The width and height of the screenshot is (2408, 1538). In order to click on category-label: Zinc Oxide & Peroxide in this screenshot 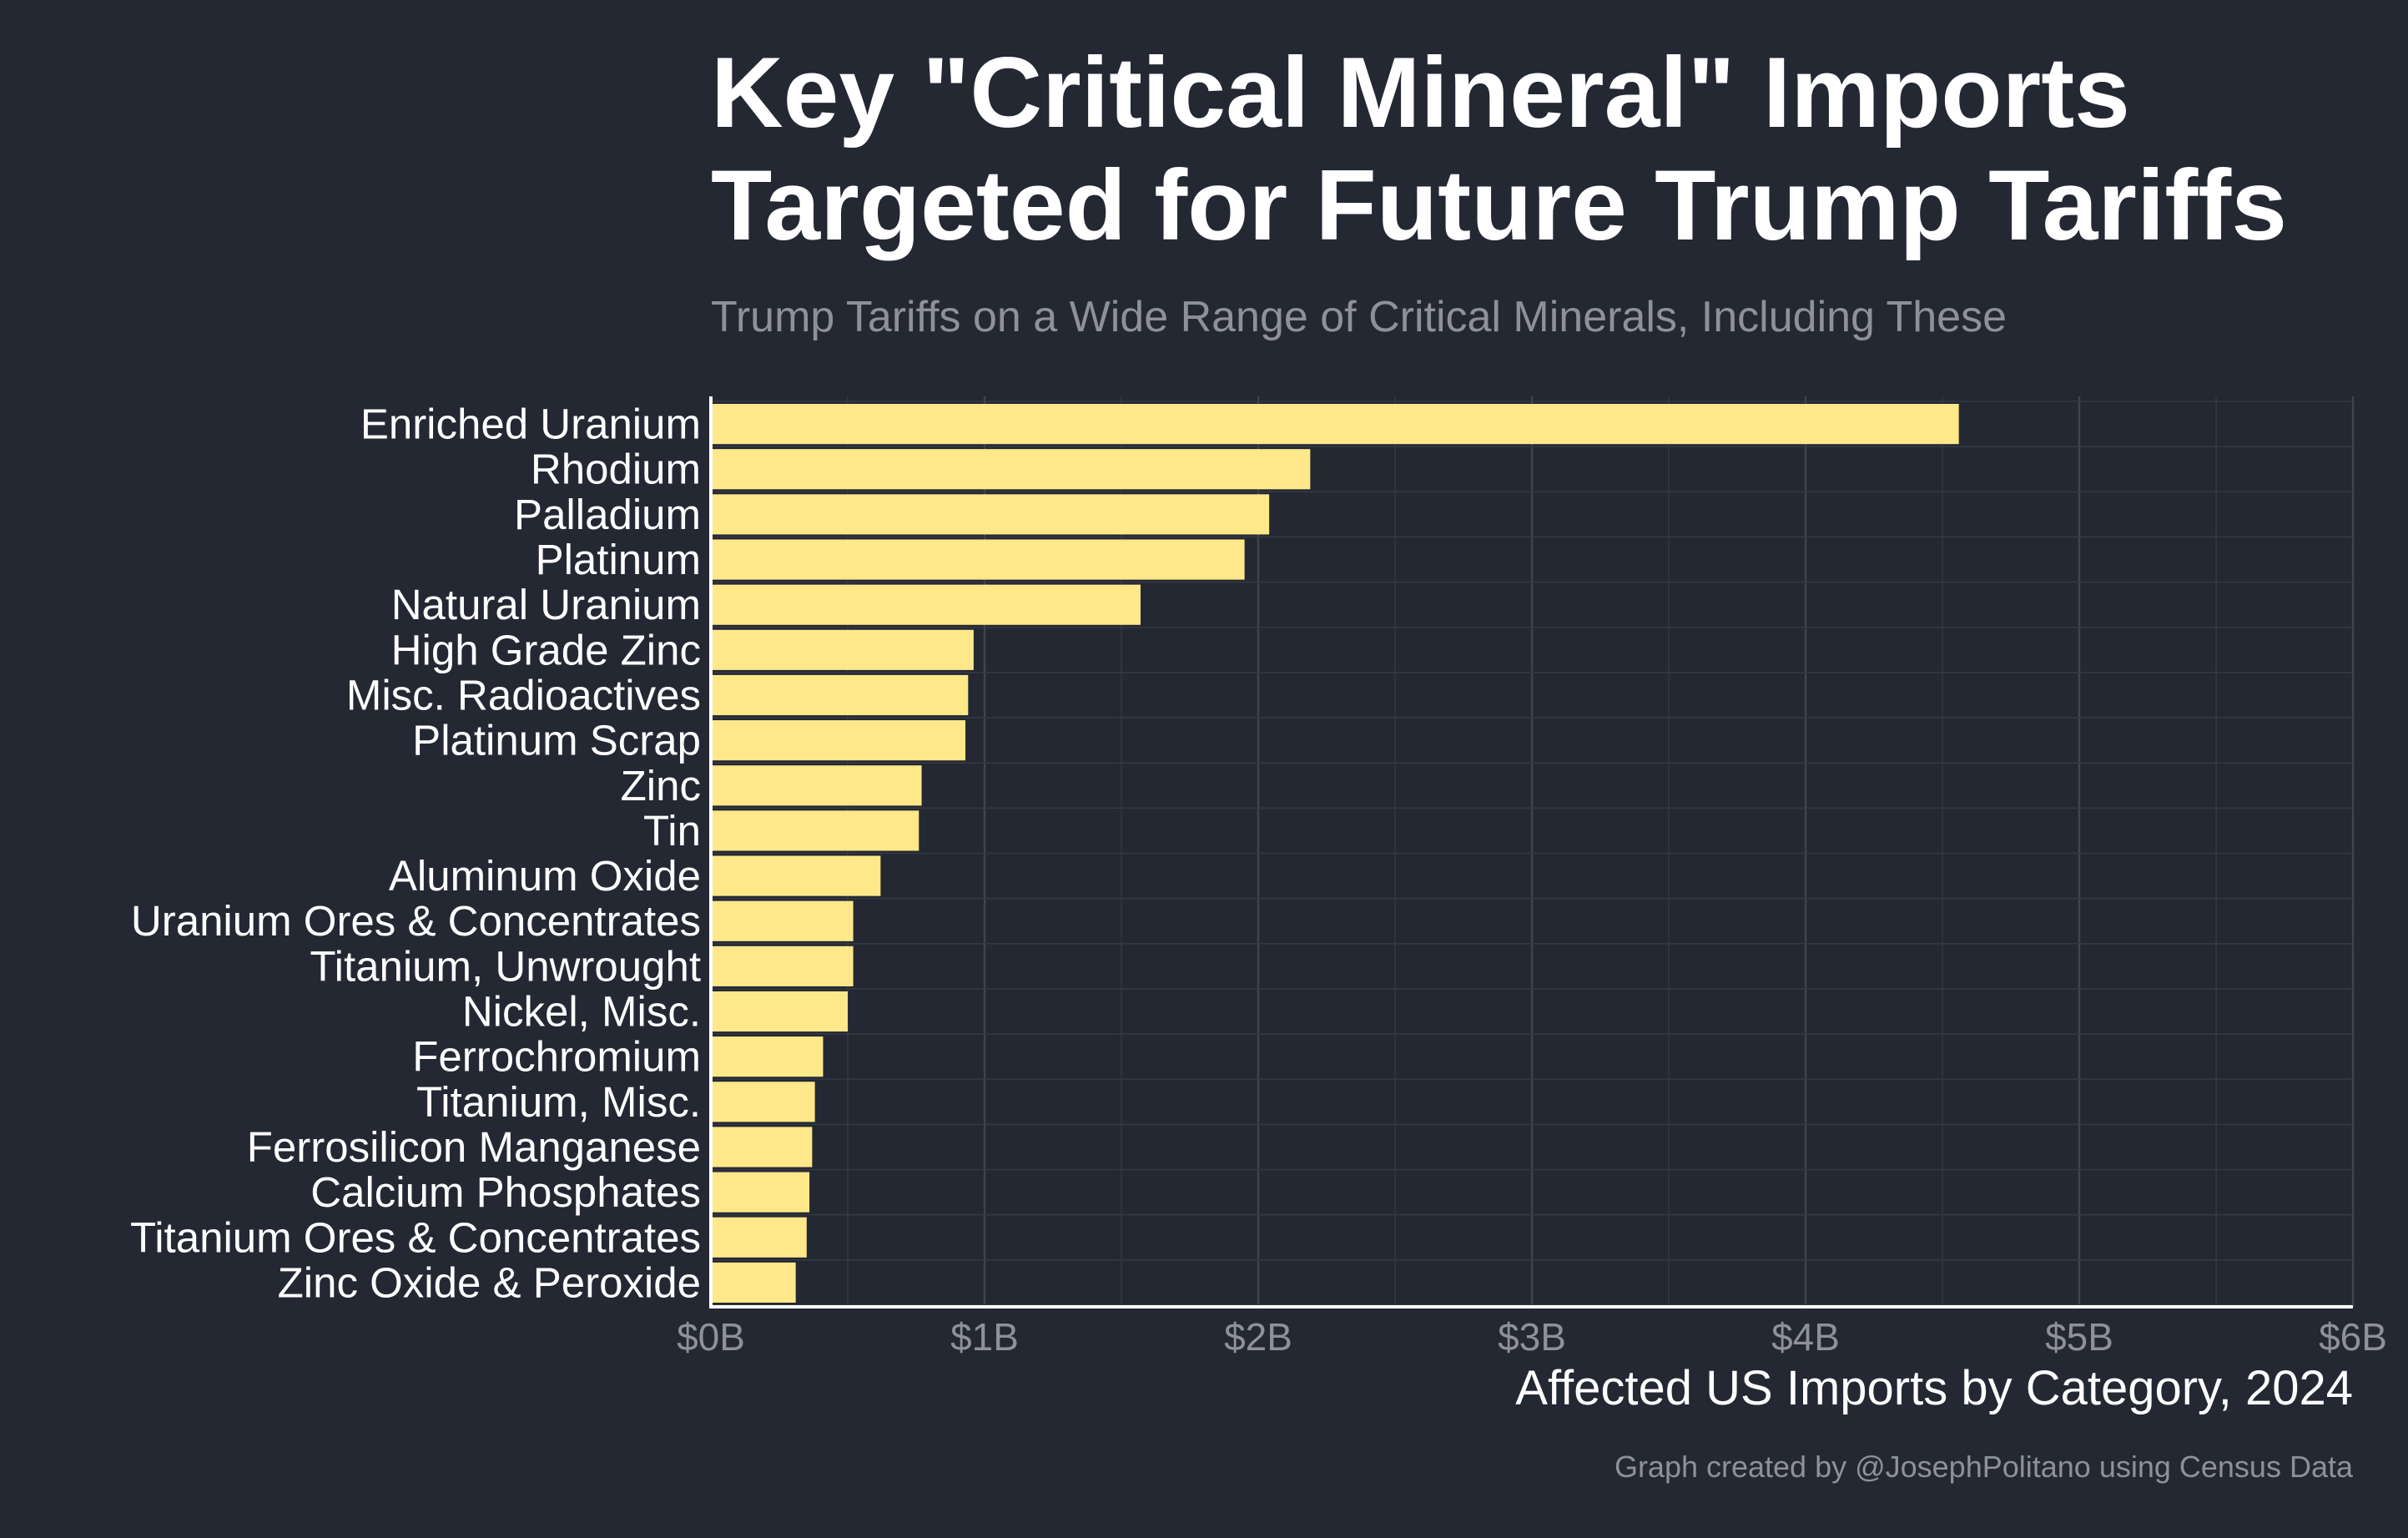, I will do `click(489, 1282)`.